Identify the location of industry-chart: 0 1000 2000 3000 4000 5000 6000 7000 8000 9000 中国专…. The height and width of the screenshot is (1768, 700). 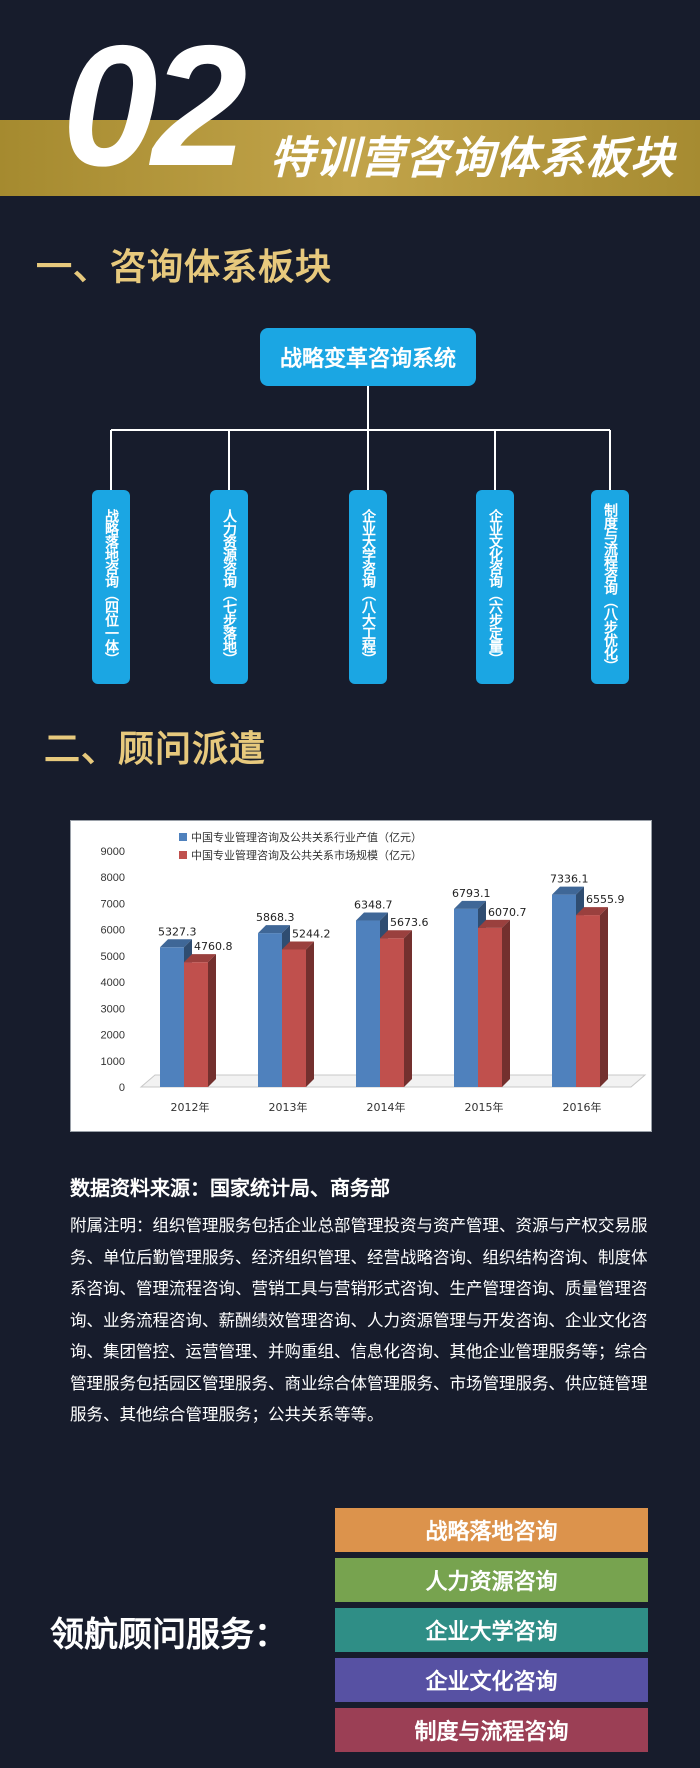
(361, 976).